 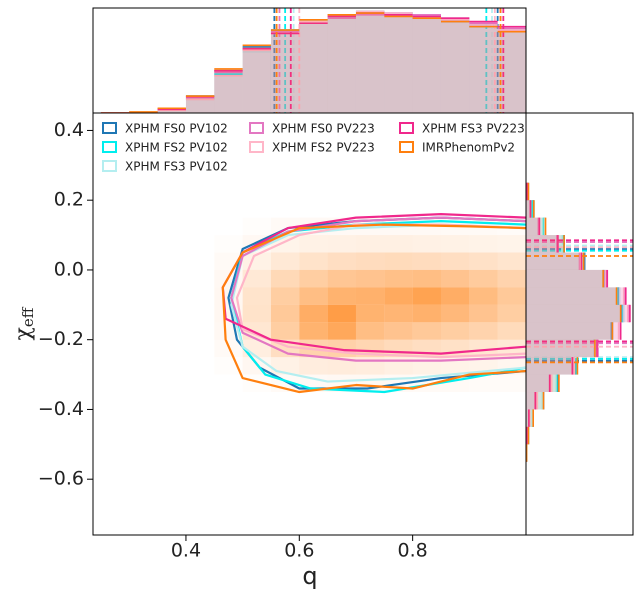 I want to click on y-tick-label: −0.2, so click(x=61, y=339).